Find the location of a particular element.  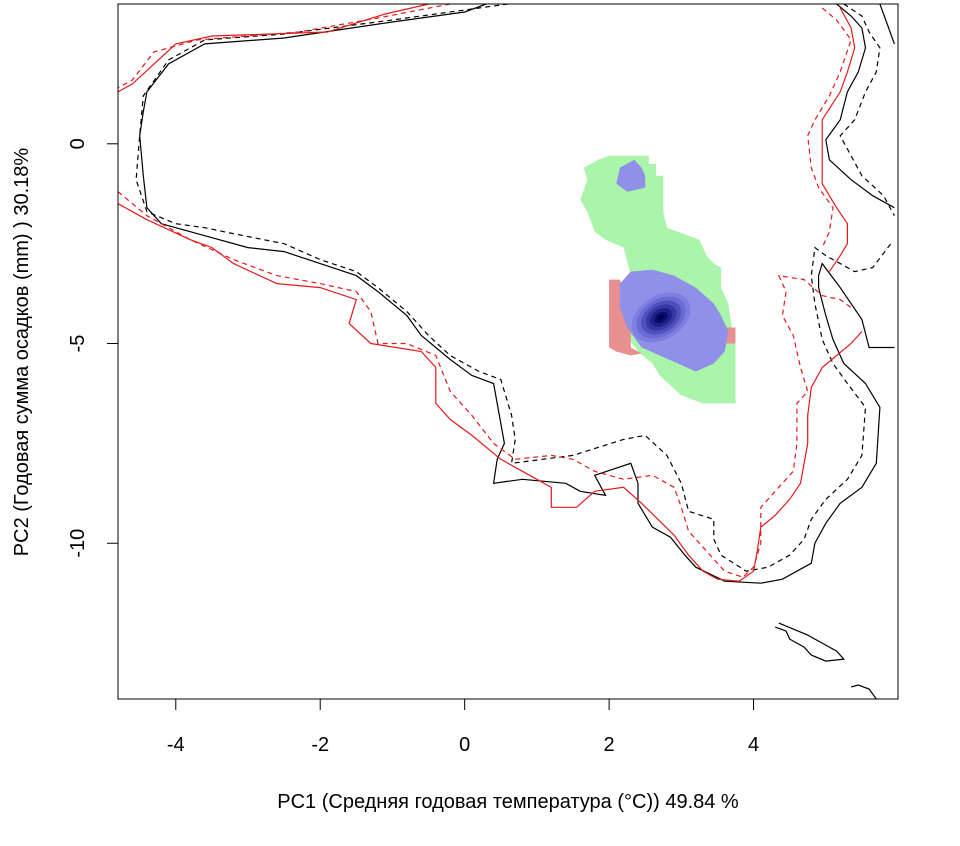

y-tick-label-2: -10 is located at coordinates (78, 543).